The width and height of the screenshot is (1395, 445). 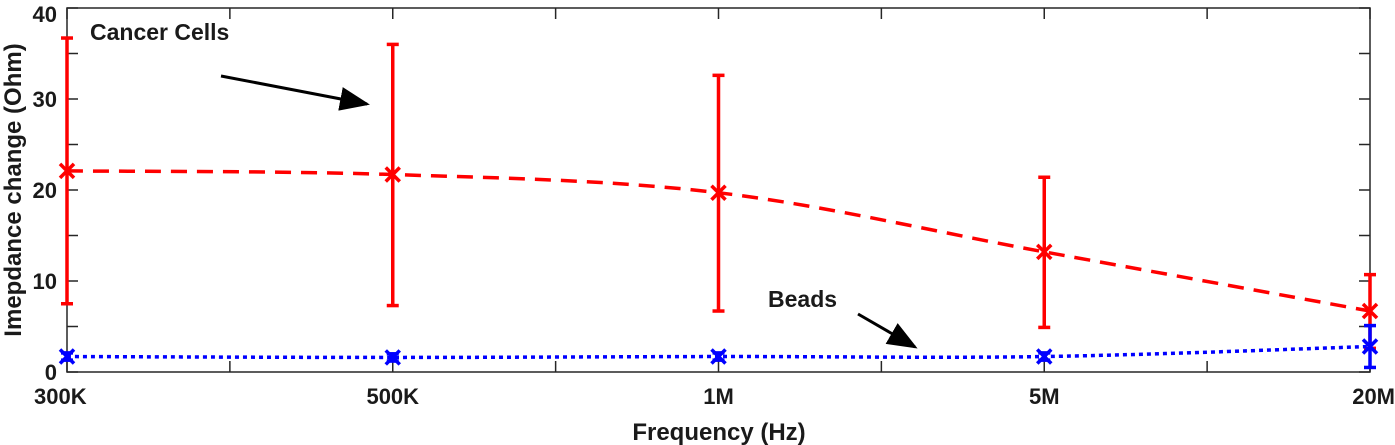 What do you see at coordinates (887, 330) in the screenshot?
I see `annotation-arrow-beads` at bounding box center [887, 330].